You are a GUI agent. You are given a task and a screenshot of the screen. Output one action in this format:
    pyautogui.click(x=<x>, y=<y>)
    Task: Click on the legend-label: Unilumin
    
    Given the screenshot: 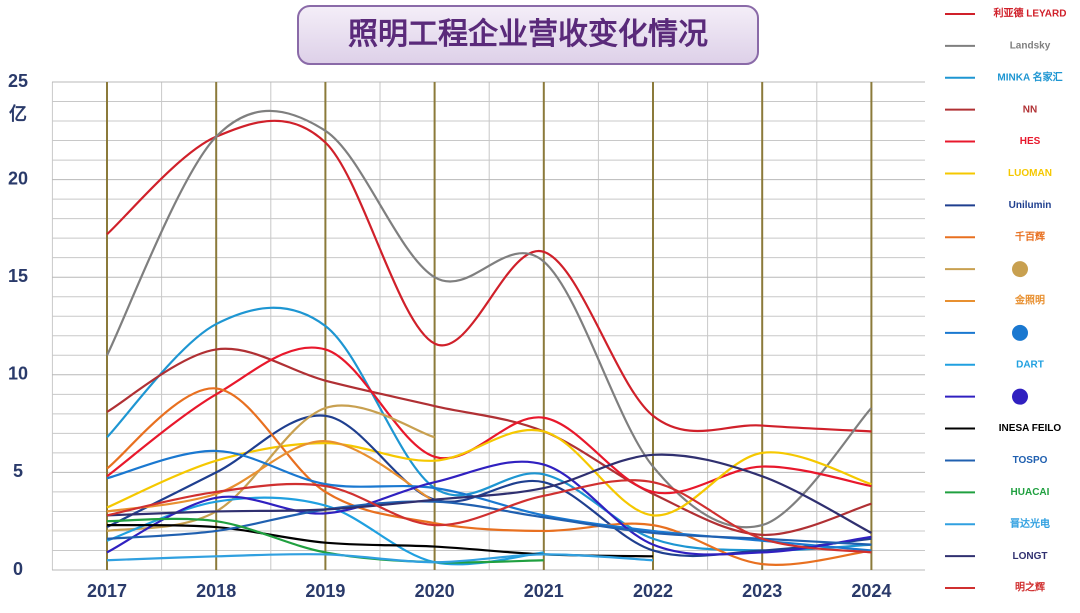 What is the action you would take?
    pyautogui.click(x=1030, y=205)
    